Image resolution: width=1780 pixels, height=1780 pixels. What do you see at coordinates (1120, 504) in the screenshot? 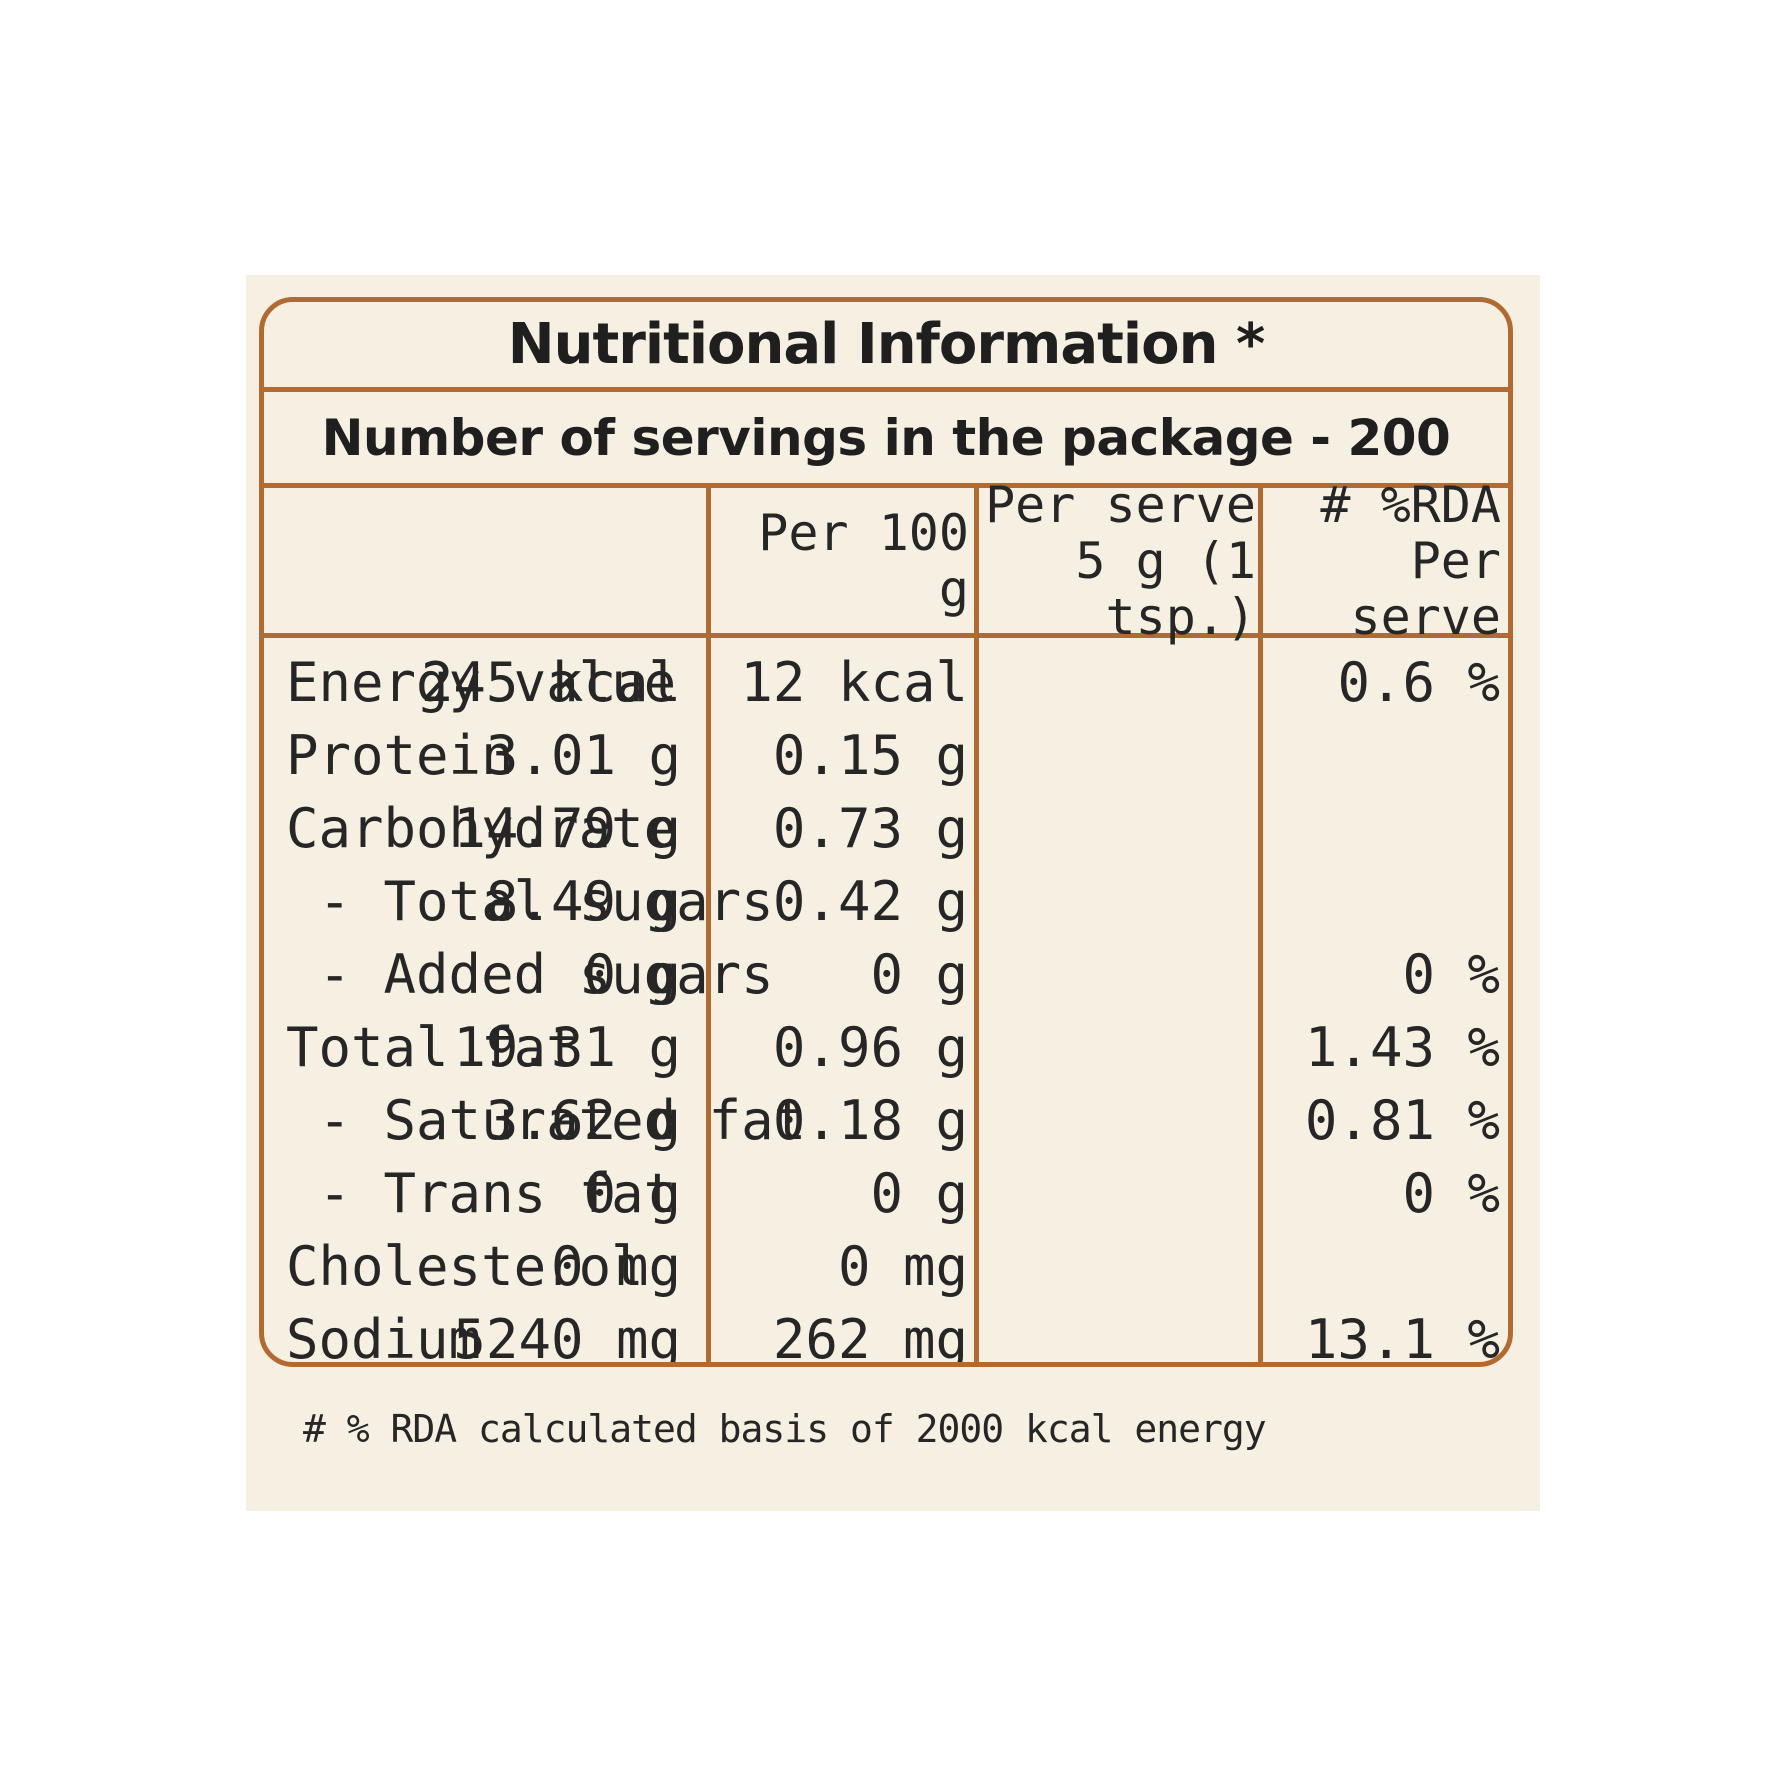
I see `column-header-per-serve-line1: Per serve` at bounding box center [1120, 504].